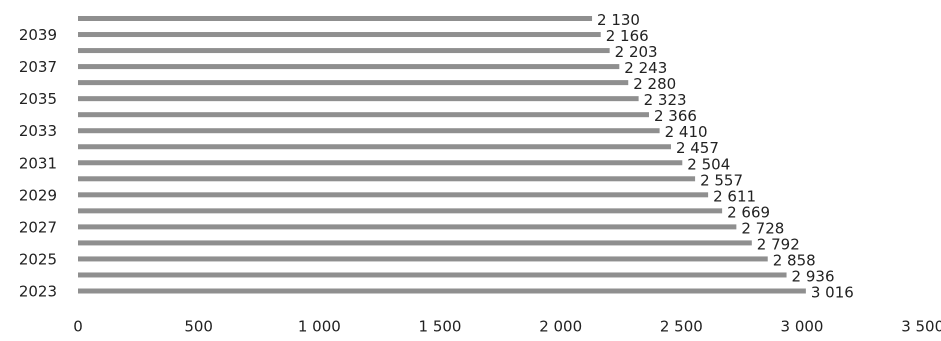 The image size is (941, 341). I want to click on x-tick-label-1000: 1 000, so click(319, 327).